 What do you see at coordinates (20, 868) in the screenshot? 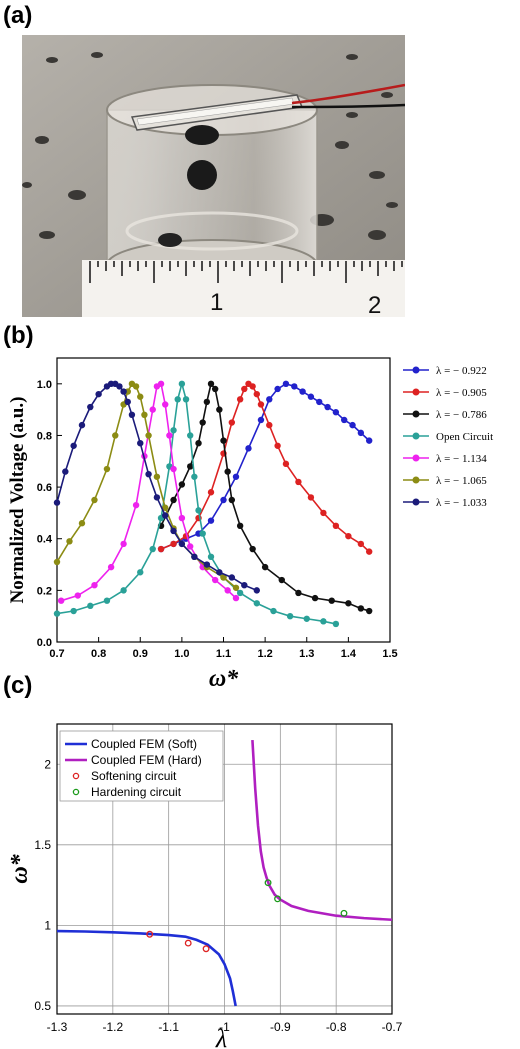
I see `y-axis-label: ω*` at bounding box center [20, 868].